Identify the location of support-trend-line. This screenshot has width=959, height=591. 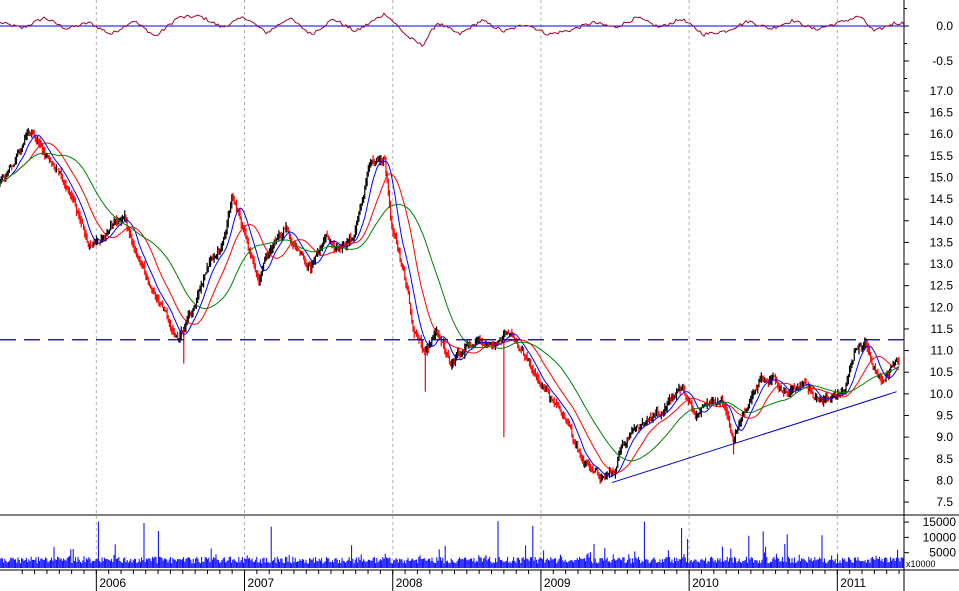
(754, 437).